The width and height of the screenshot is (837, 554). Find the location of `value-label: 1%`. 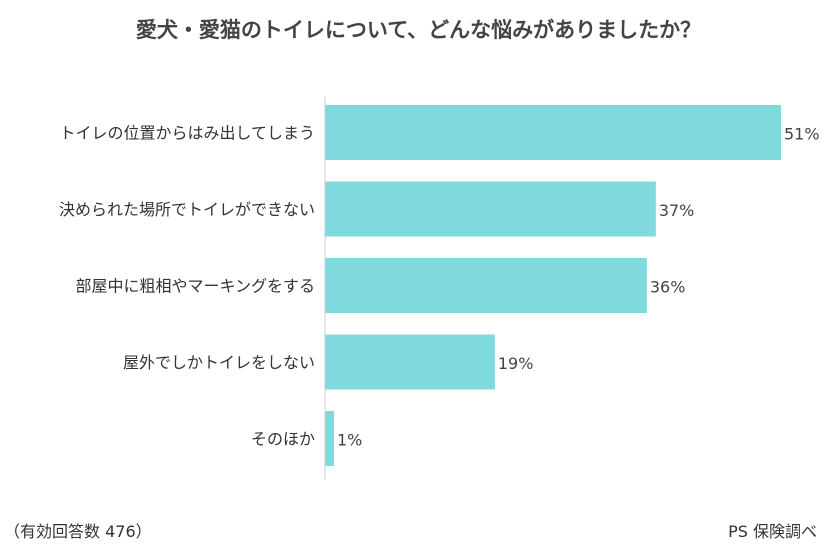

value-label: 1% is located at coordinates (349, 440).